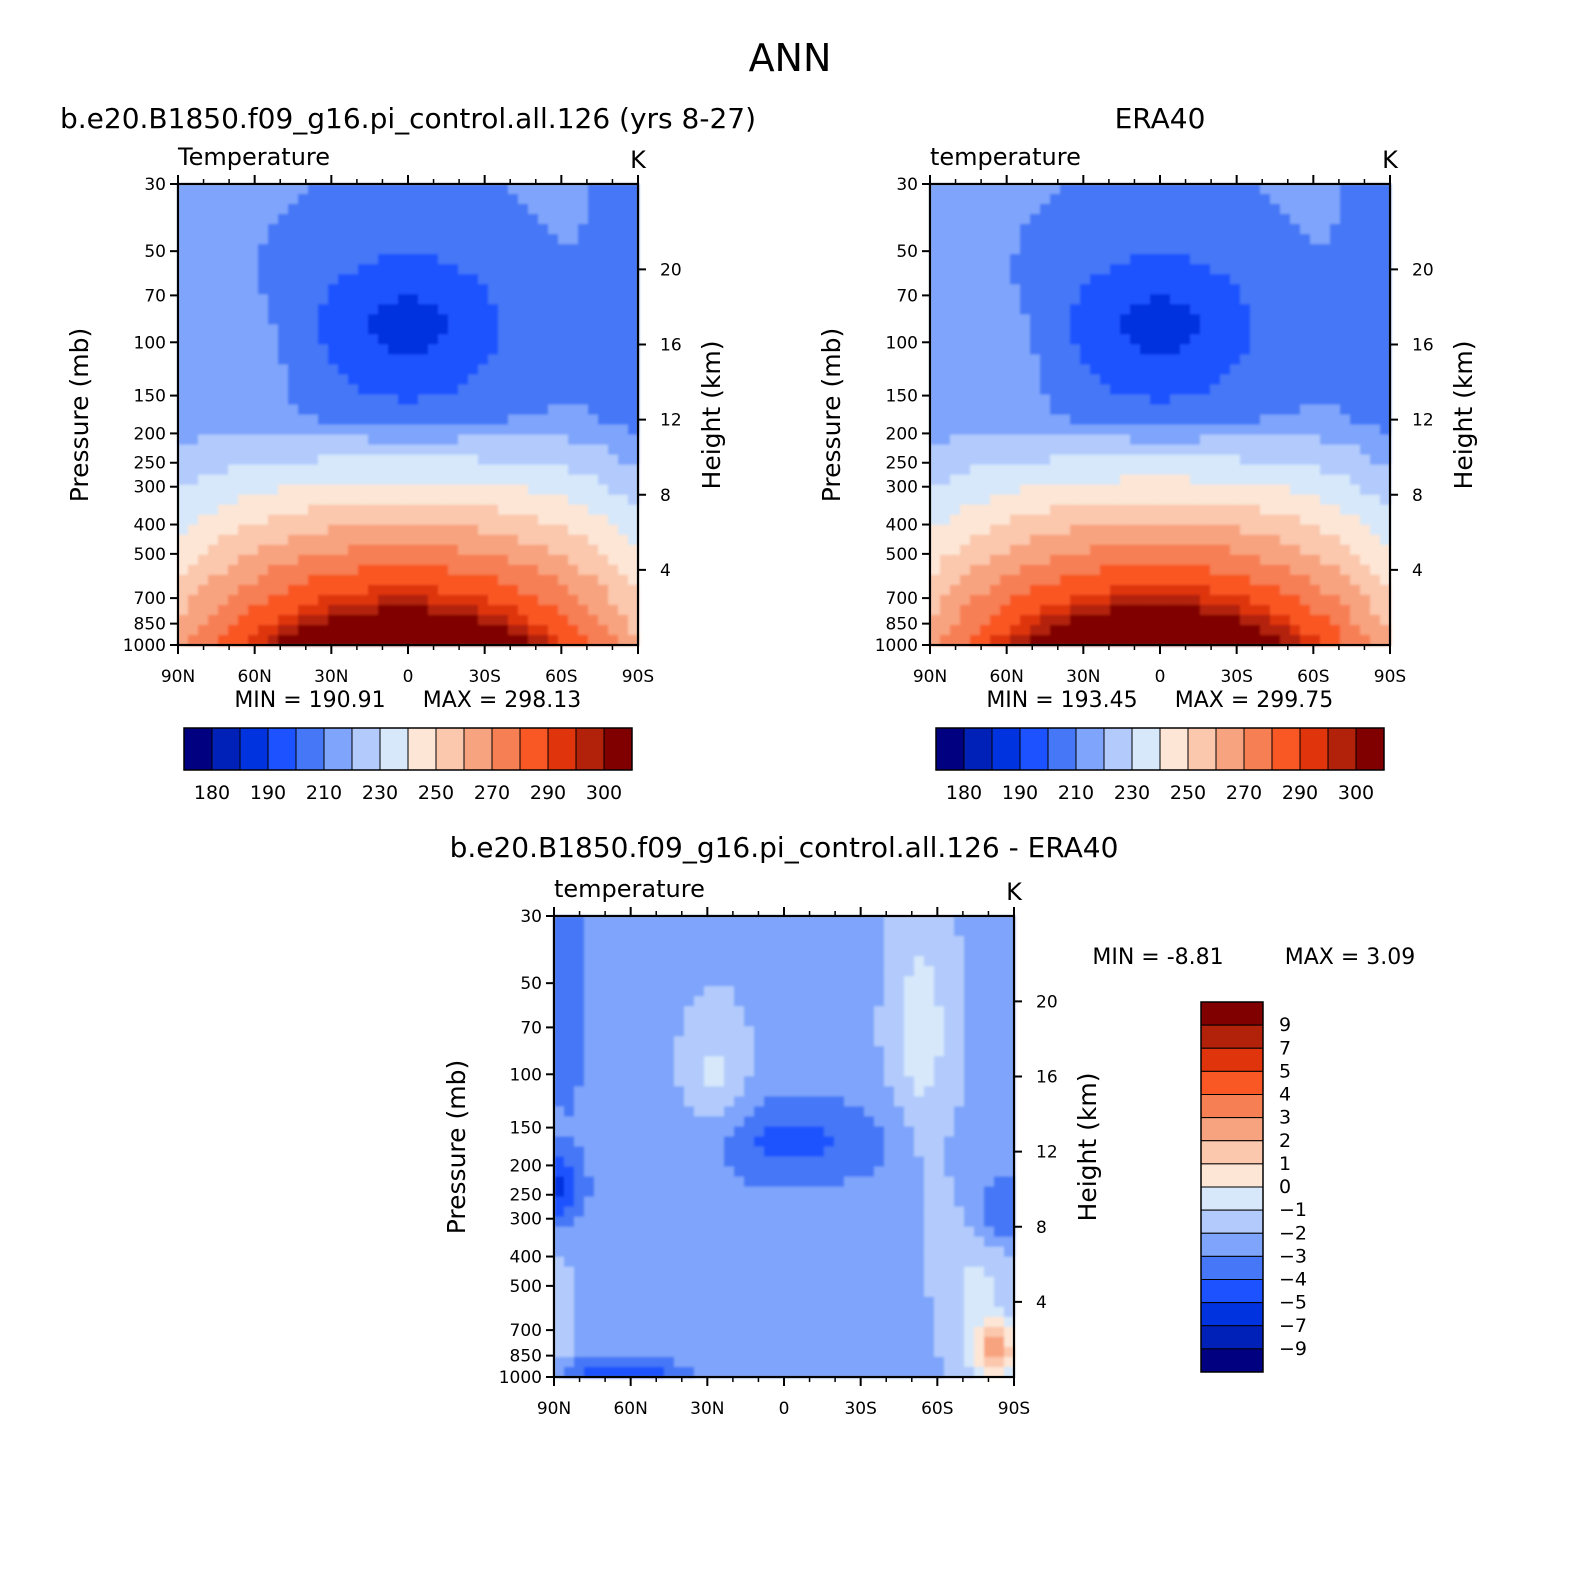  I want to click on x-tick-label: 90S, so click(1390, 677).